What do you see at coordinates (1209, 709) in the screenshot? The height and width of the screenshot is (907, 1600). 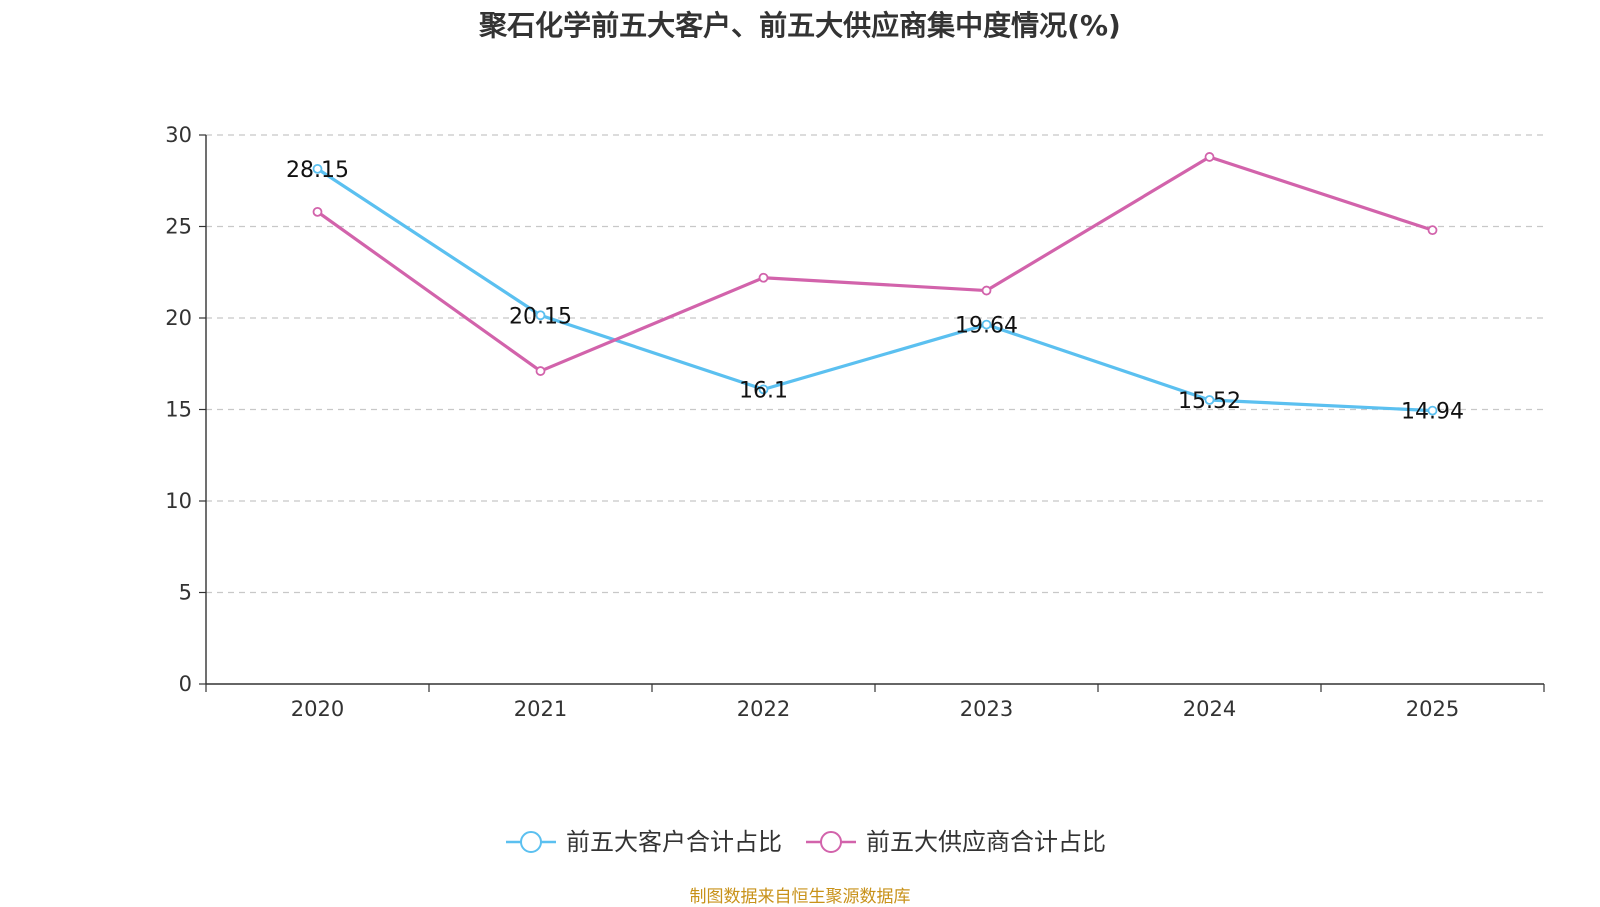 I see `x-tick-label-2024: 2024` at bounding box center [1209, 709].